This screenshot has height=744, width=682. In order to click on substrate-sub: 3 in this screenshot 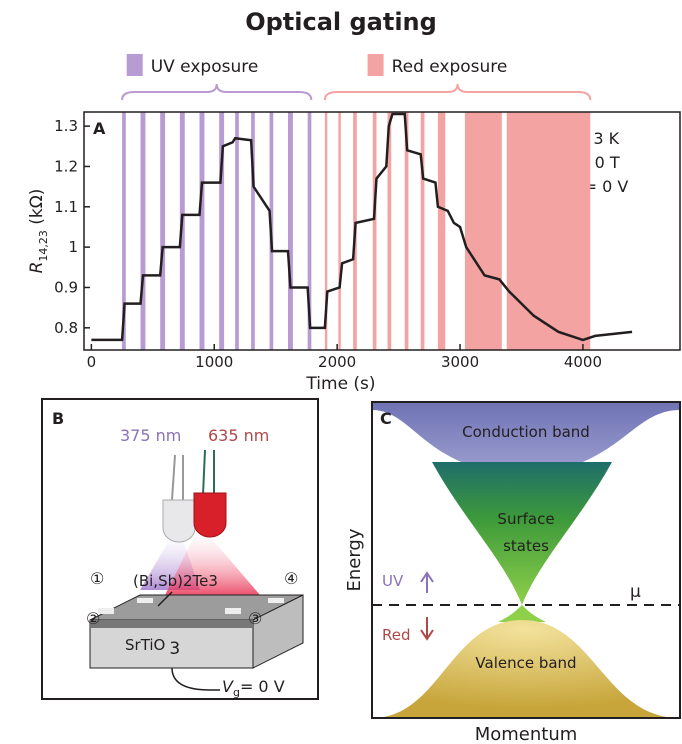, I will do `click(174, 649)`.